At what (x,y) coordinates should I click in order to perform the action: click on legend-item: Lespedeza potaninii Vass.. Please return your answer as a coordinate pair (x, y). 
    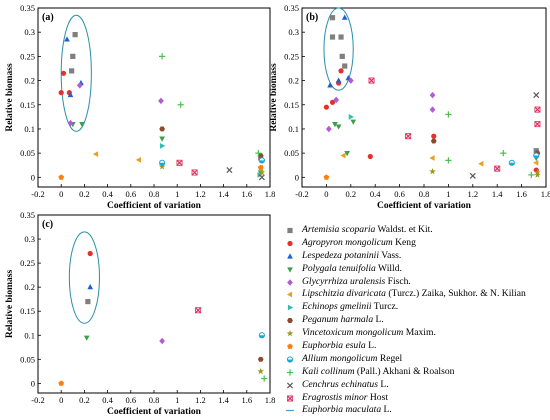
    Looking at the image, I should click on (415, 256).